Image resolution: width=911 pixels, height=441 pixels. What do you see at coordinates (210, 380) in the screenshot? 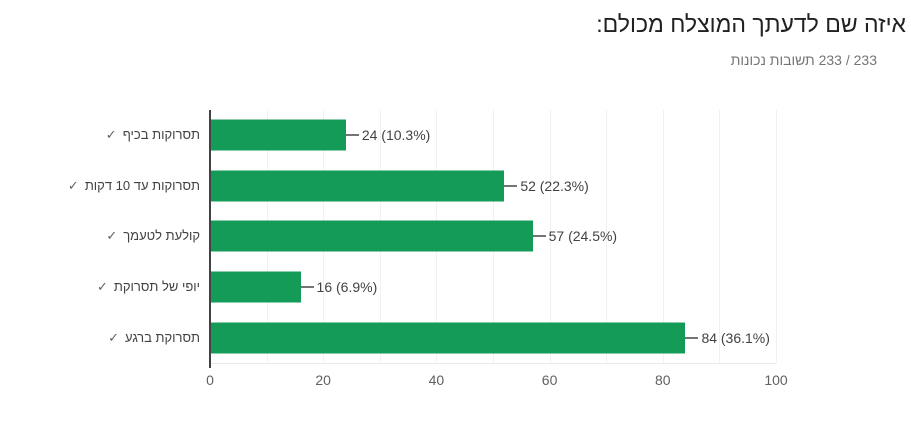
I see `x-axis-tick-label: 0` at bounding box center [210, 380].